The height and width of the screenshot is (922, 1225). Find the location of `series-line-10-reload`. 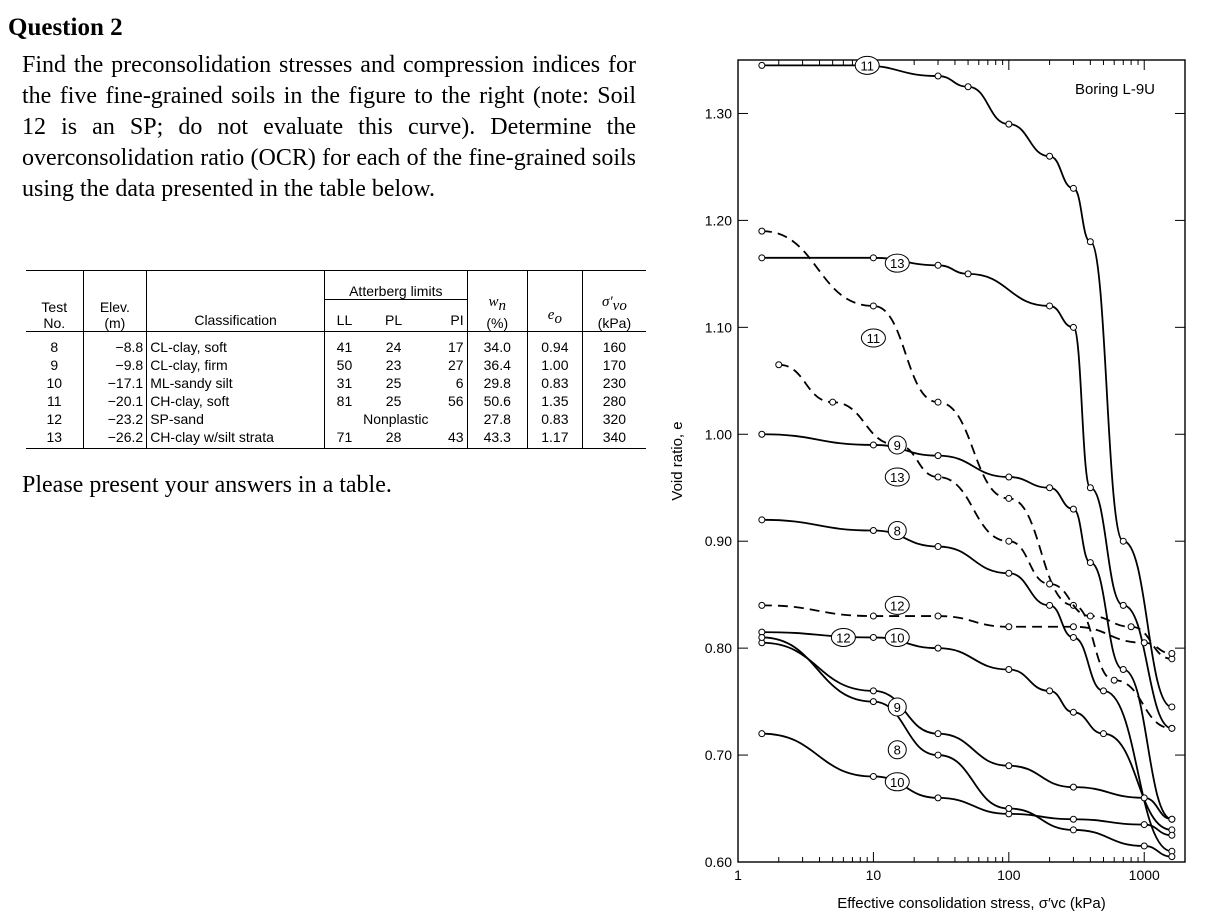

series-line-10-reload is located at coordinates (966, 747).